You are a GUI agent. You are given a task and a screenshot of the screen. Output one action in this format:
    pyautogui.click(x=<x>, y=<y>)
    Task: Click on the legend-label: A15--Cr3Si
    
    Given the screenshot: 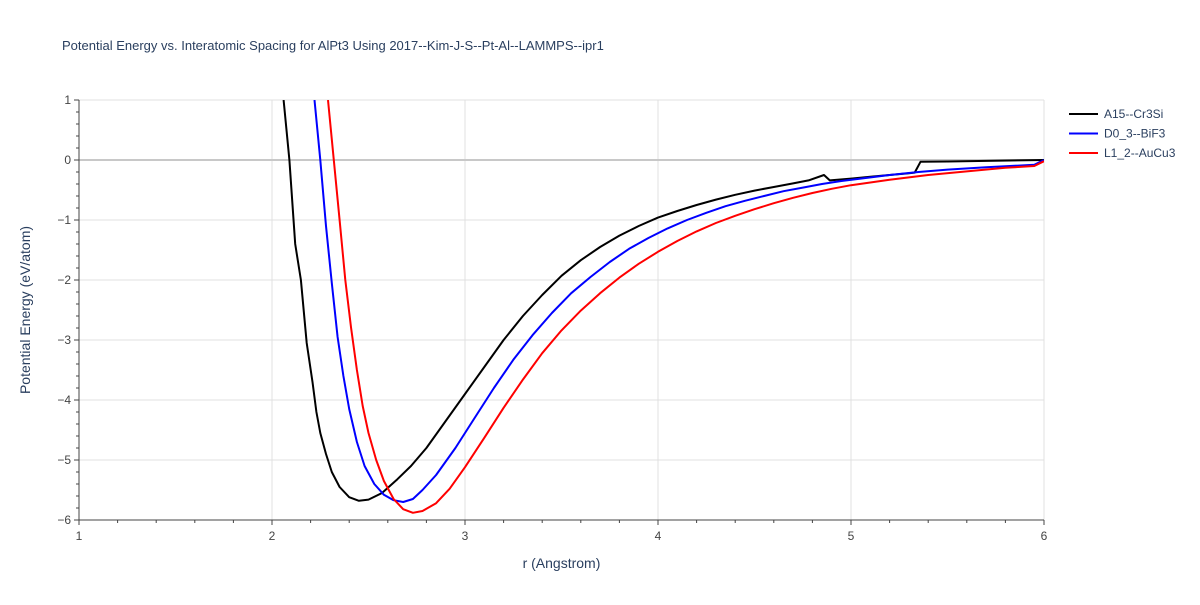 What is the action you would take?
    pyautogui.click(x=1133, y=114)
    